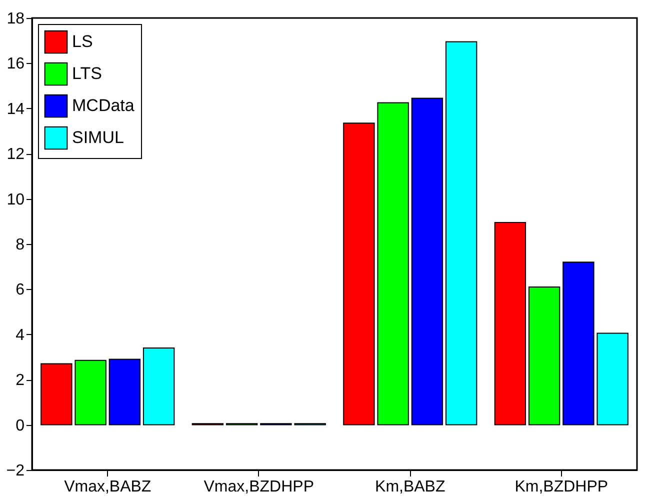 The height and width of the screenshot is (504, 664). I want to click on y-tick-label: 4, so click(20, 335).